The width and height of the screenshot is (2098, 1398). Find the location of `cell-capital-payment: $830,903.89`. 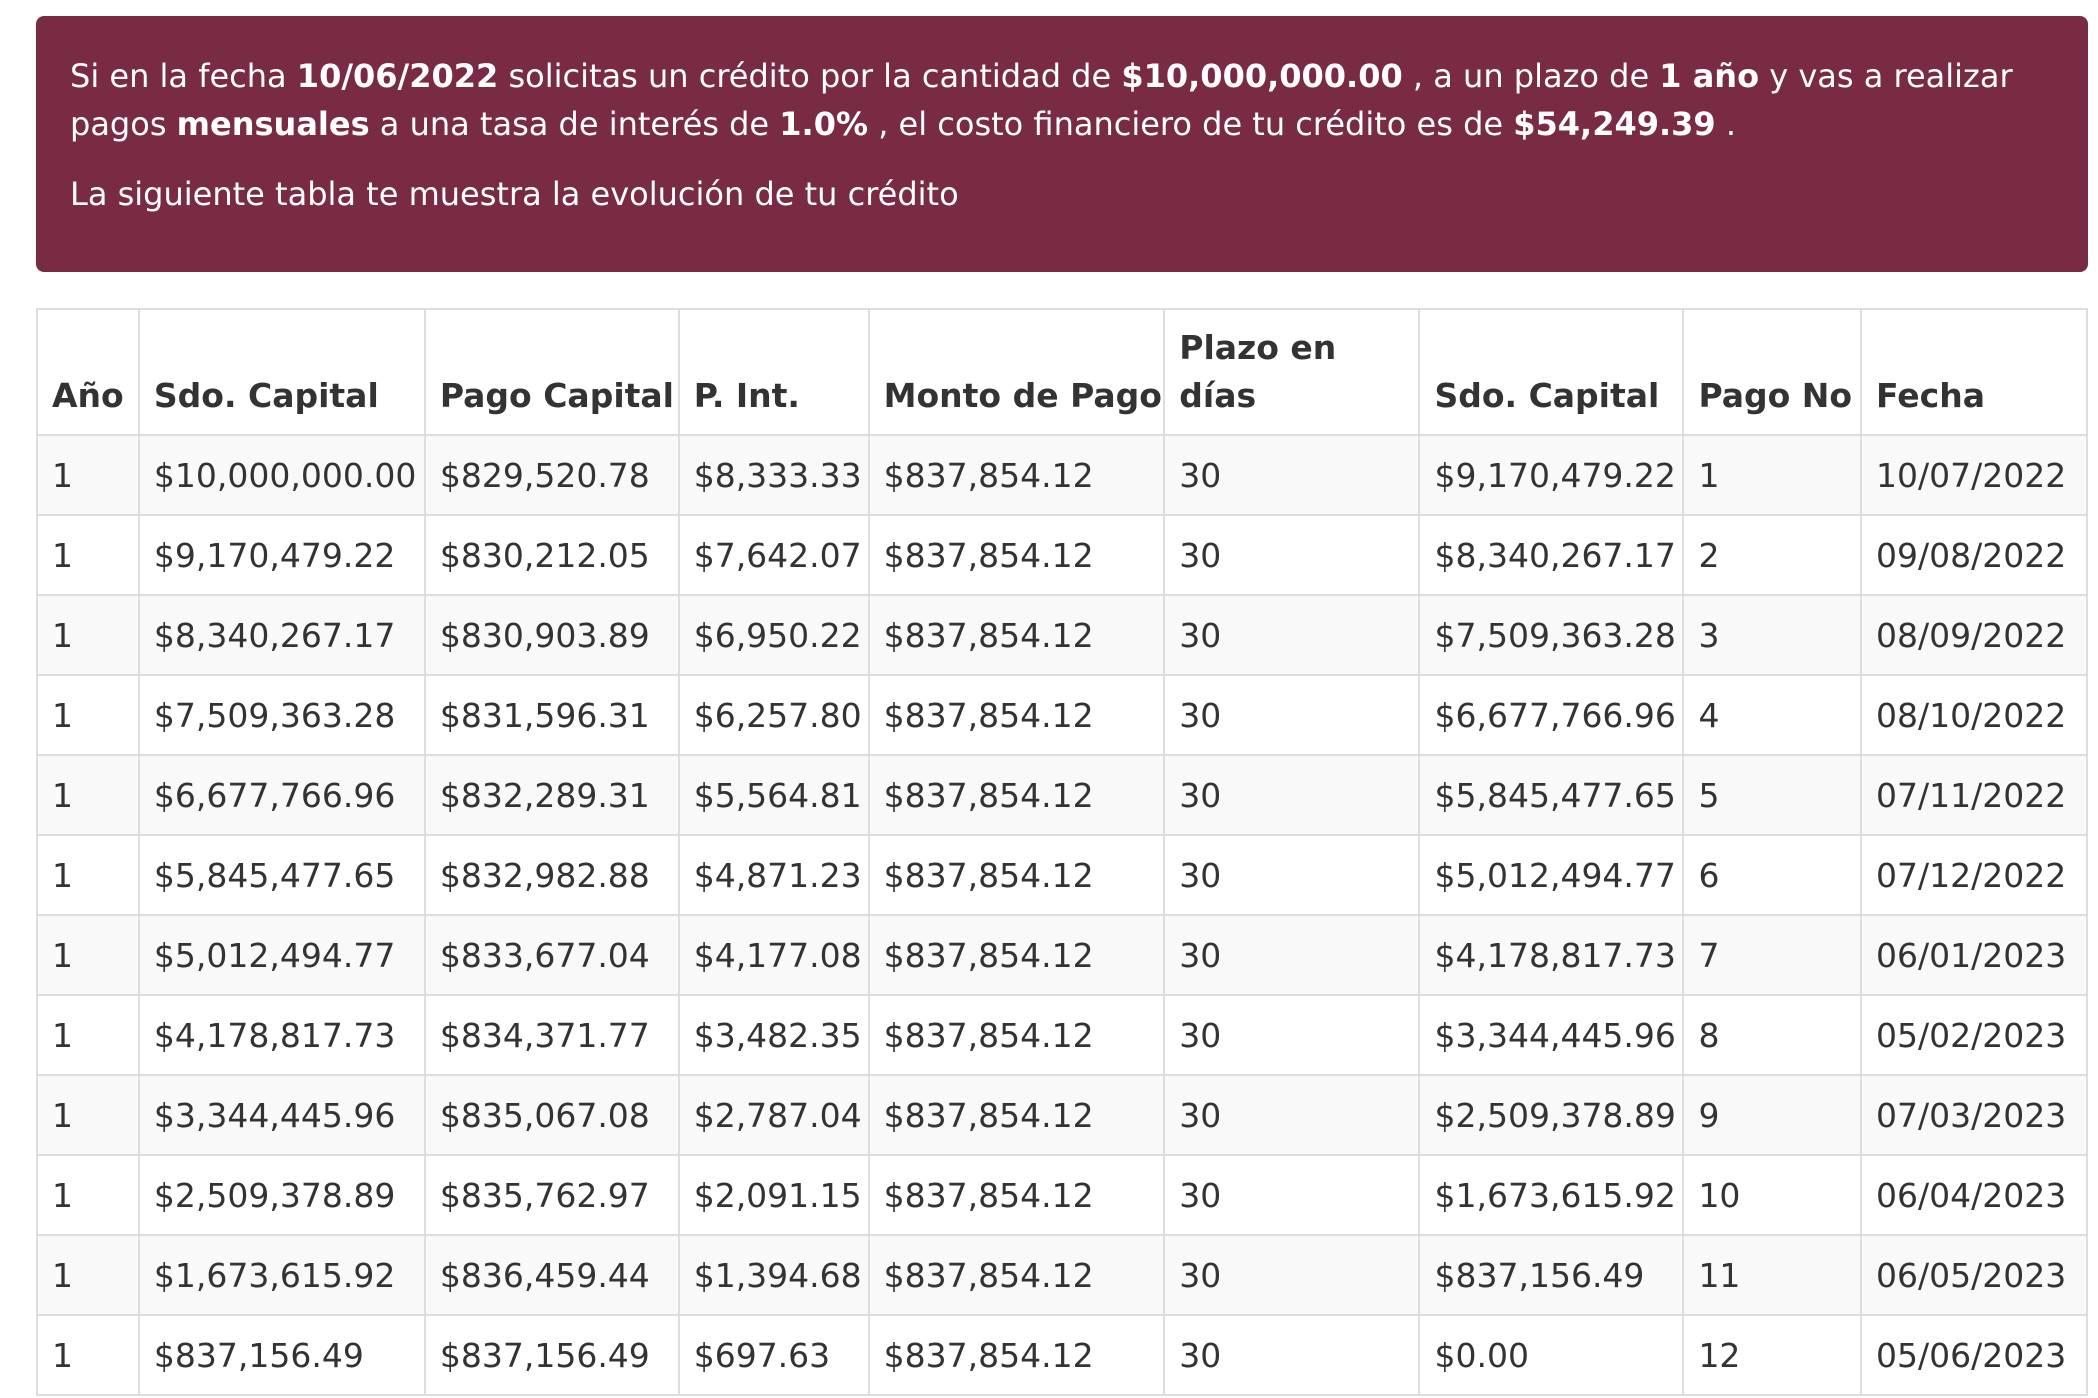

cell-capital-payment: $830,903.89 is located at coordinates (551, 635).